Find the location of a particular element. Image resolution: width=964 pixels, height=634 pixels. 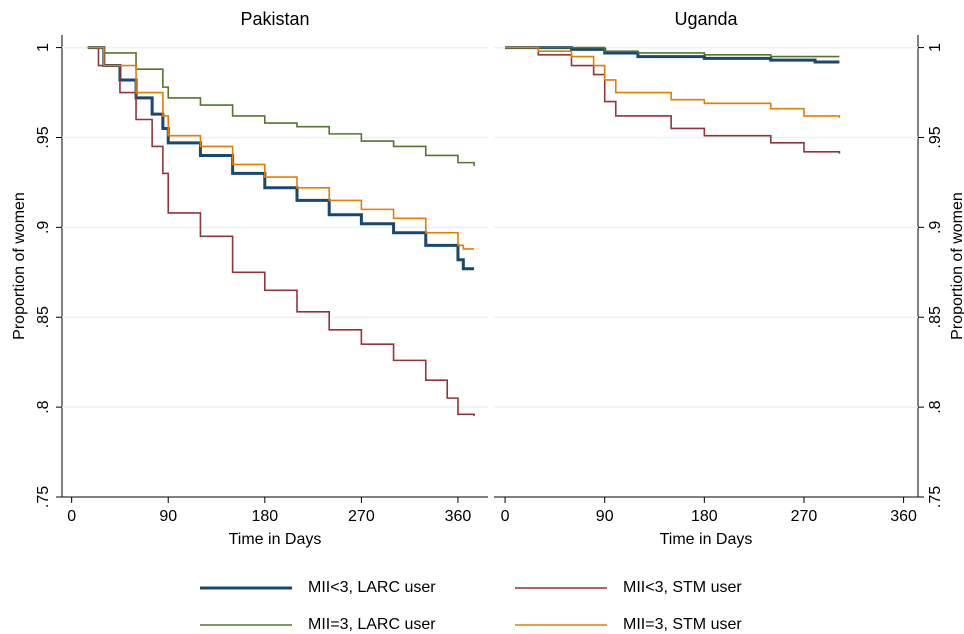

legend-label: MII=3, LARC user is located at coordinates (372, 624).